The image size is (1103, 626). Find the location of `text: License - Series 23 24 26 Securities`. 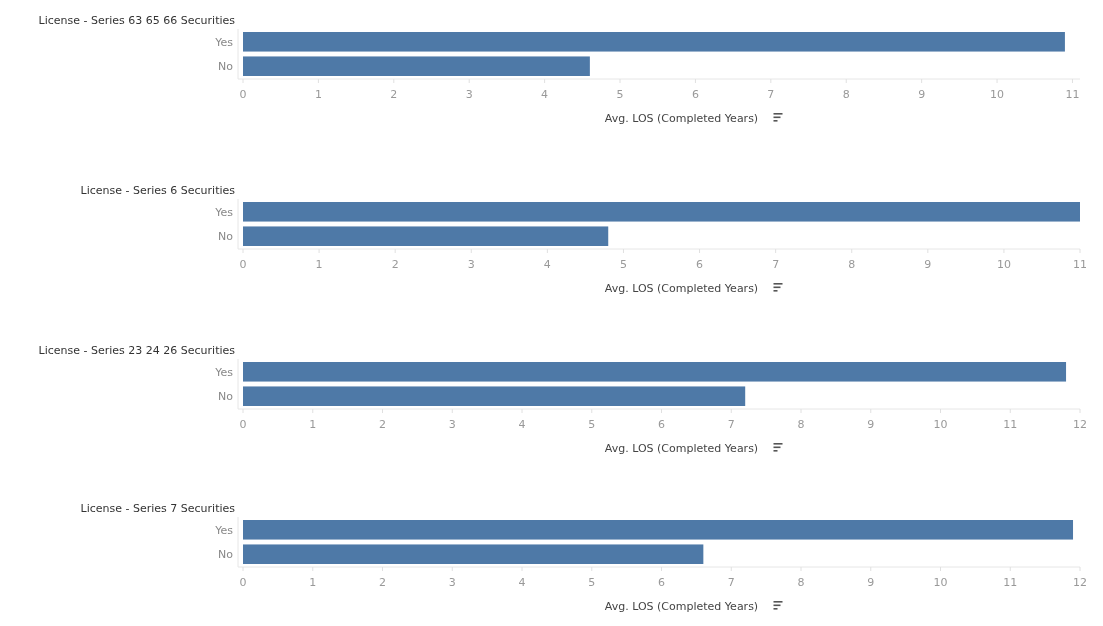

text: License - Series 23 24 26 Securities is located at coordinates (137, 350).